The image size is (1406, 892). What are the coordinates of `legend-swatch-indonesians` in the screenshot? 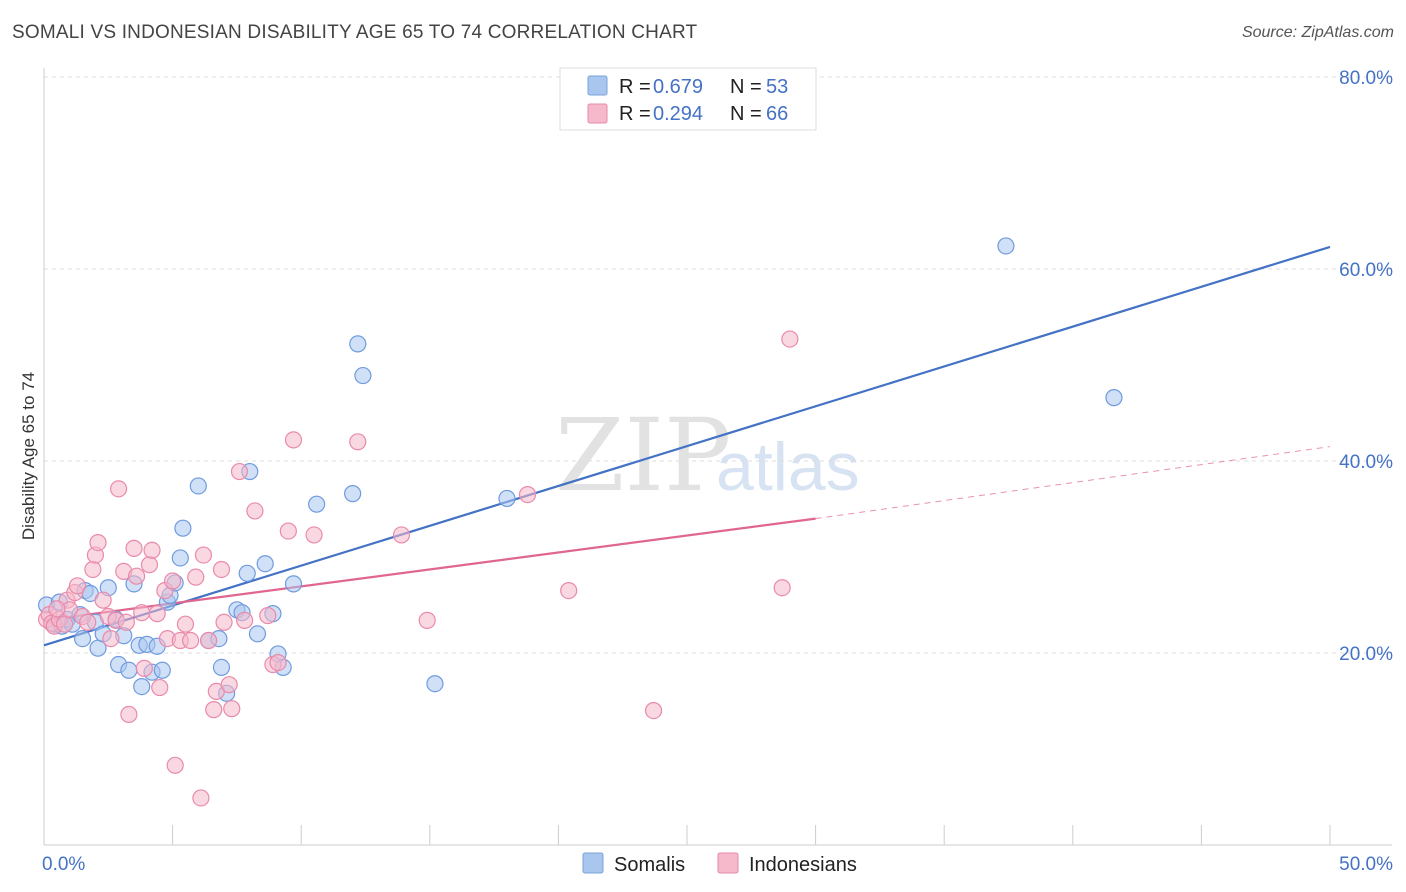 It's located at (597, 113).